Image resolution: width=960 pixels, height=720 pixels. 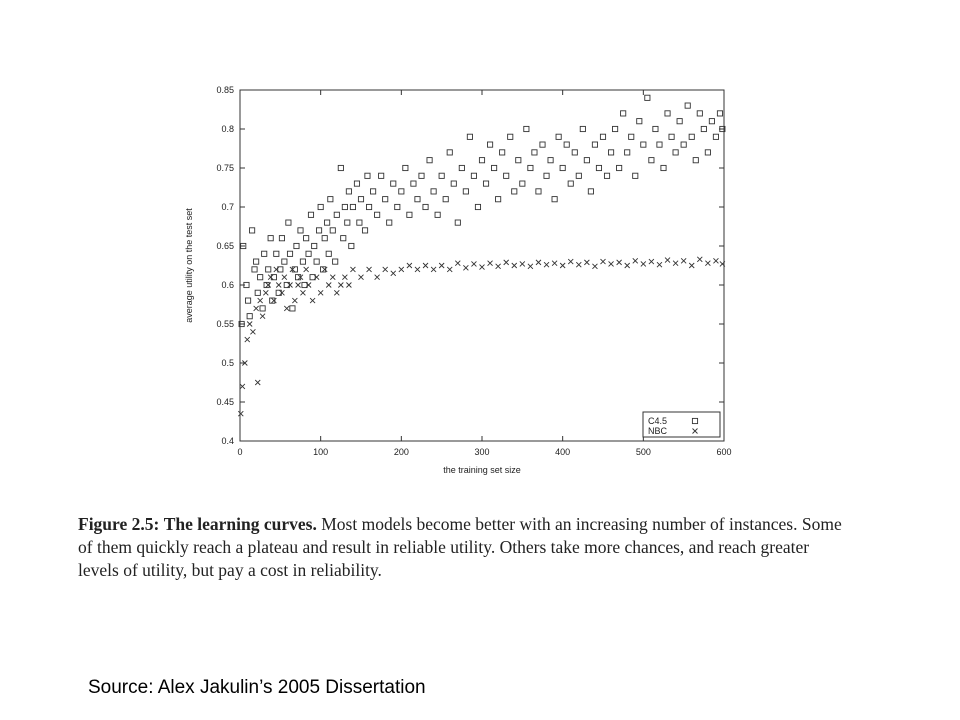 What do you see at coordinates (119, 524) in the screenshot?
I see `caption-label: Figure 2.5:` at bounding box center [119, 524].